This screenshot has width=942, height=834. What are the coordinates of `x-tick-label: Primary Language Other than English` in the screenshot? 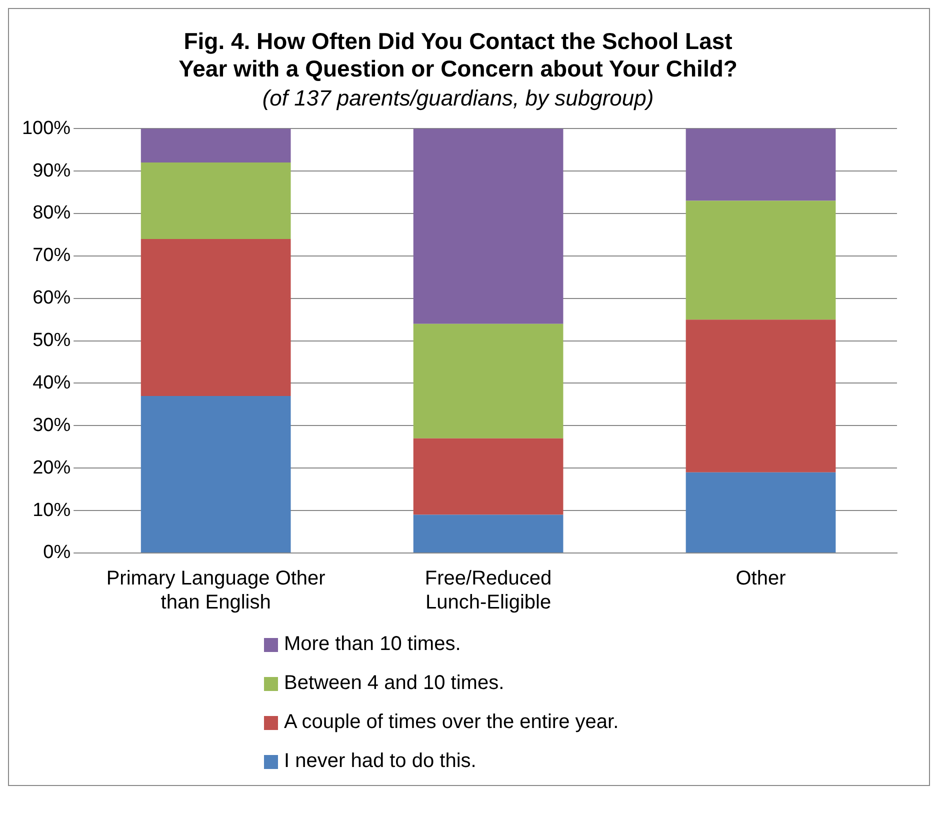 It's located at (216, 591).